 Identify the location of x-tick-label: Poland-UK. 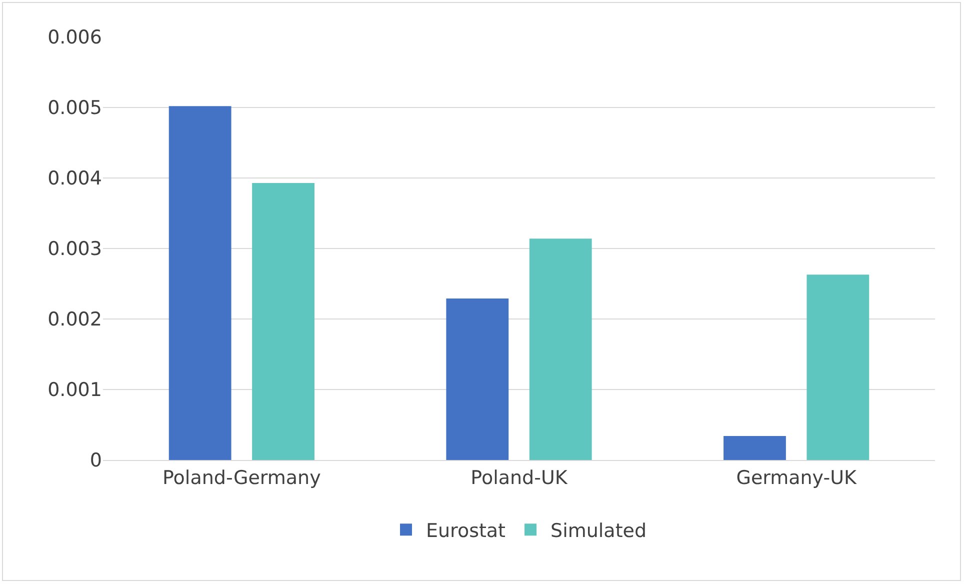
(519, 477).